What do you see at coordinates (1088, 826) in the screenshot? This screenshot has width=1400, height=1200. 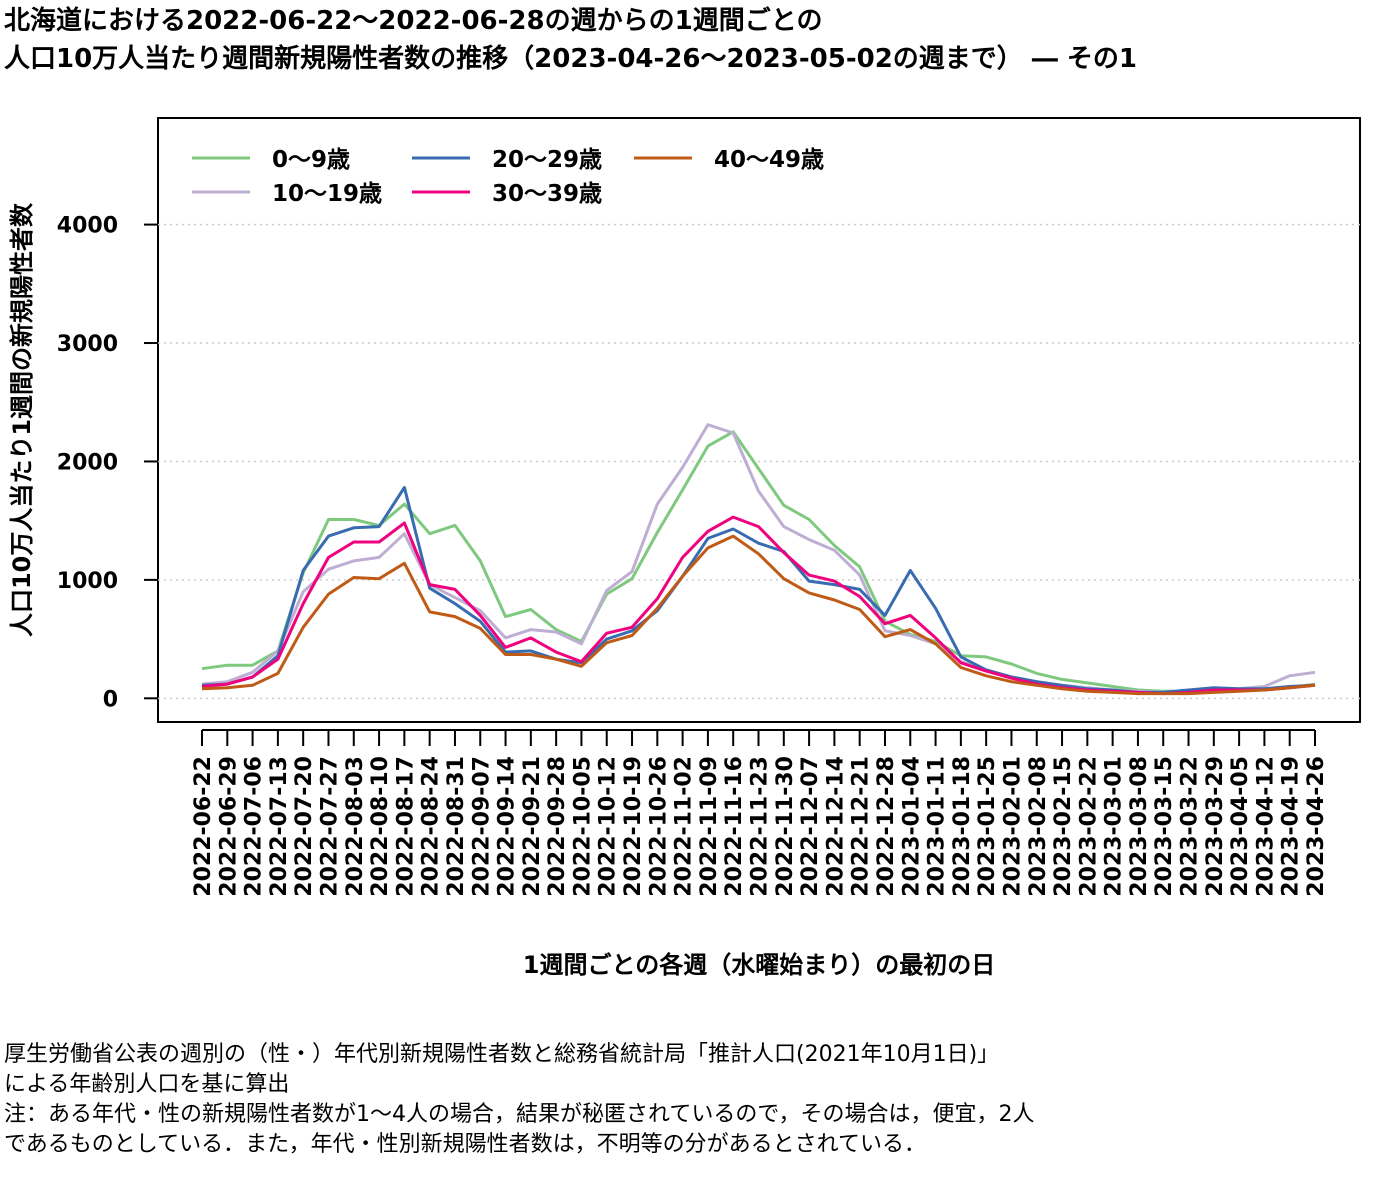 I see `x-tick-label: 2023-02-22` at bounding box center [1088, 826].